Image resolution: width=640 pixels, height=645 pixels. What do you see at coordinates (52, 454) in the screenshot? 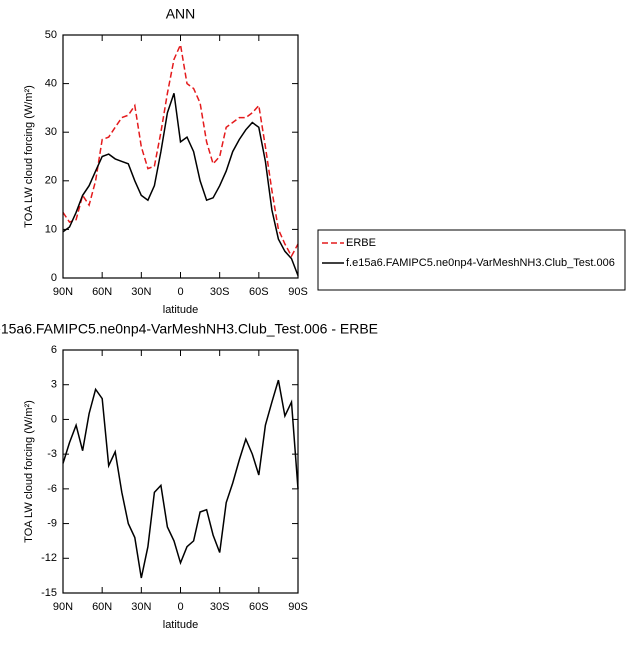
I see `y-tick-label: -3` at bounding box center [52, 454].